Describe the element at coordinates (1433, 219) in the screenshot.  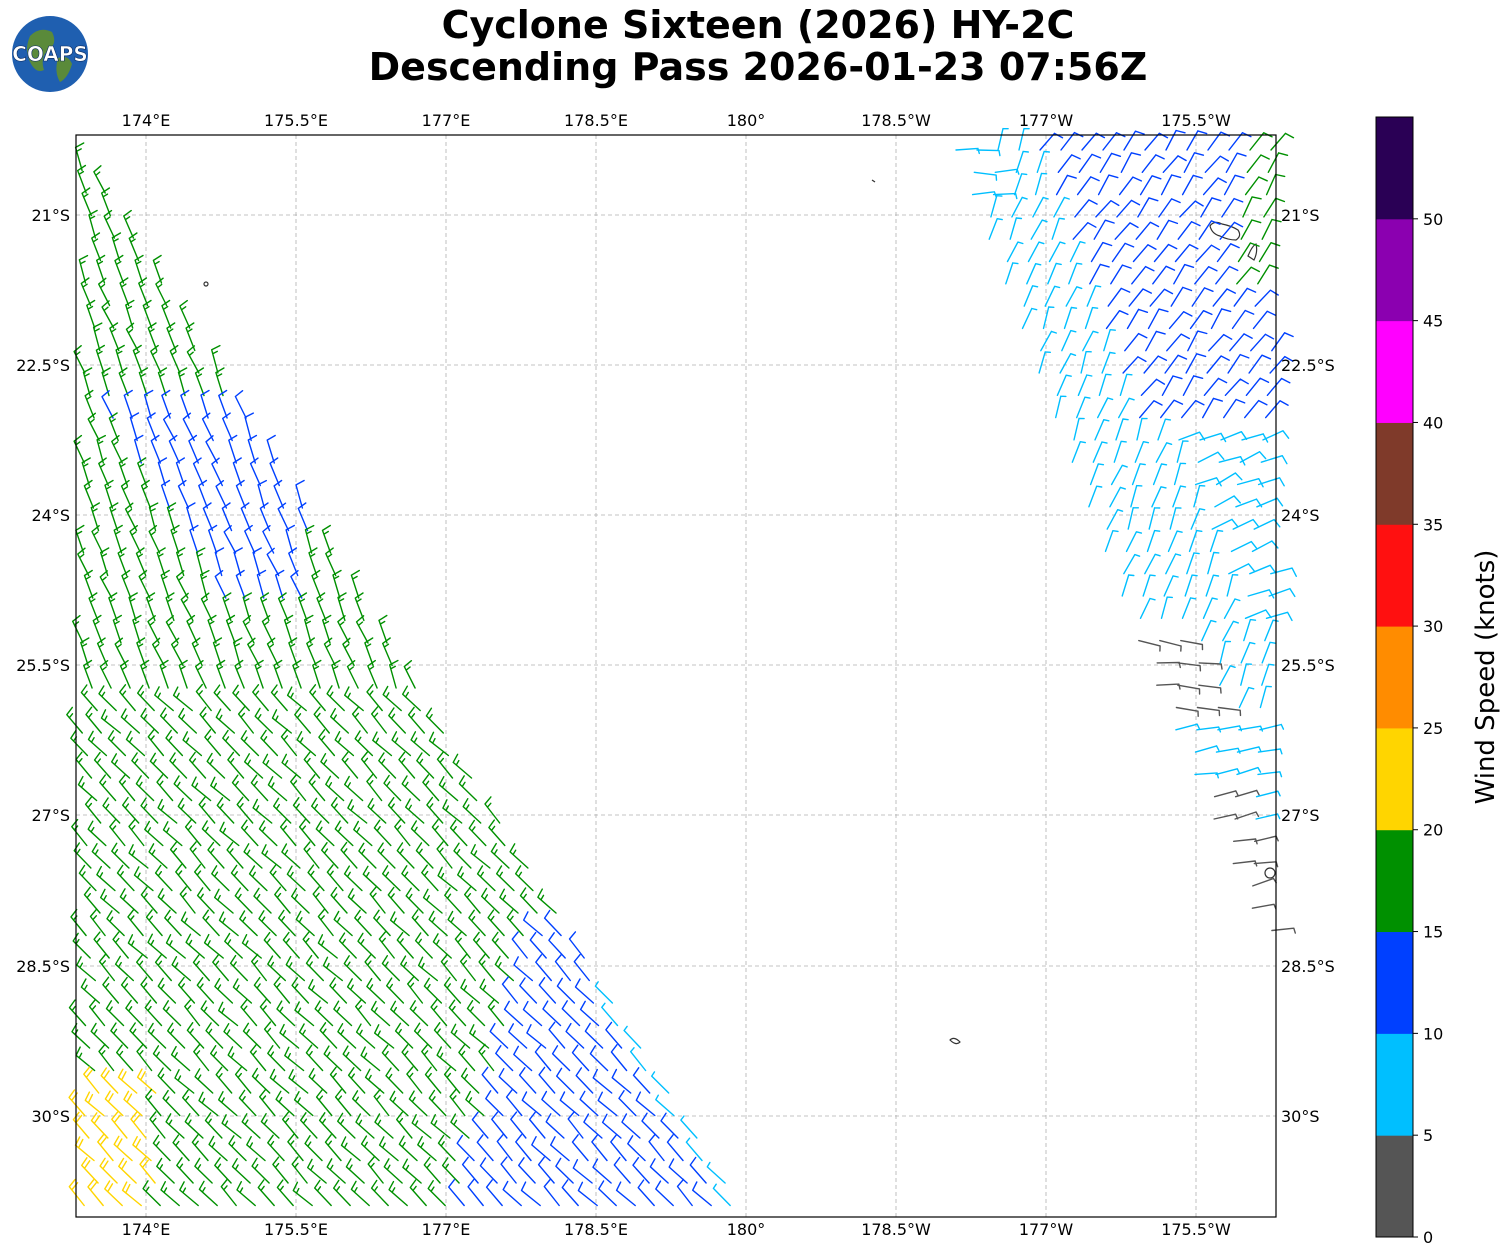
I see `colorbar-tick-label: 50` at that location.